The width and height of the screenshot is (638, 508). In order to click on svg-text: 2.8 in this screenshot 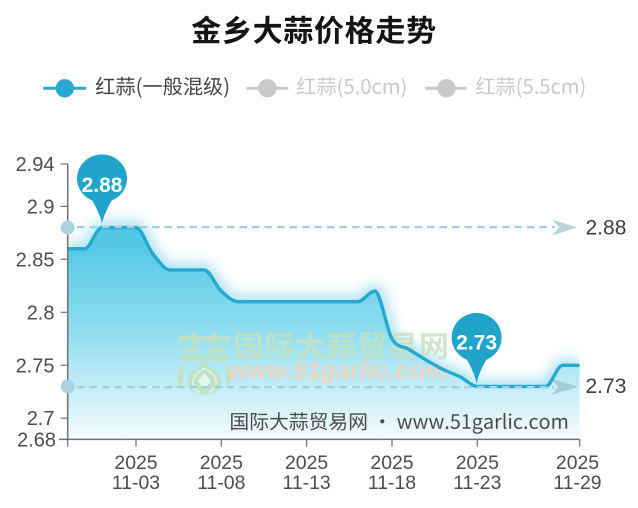, I will do `click(41, 313)`.